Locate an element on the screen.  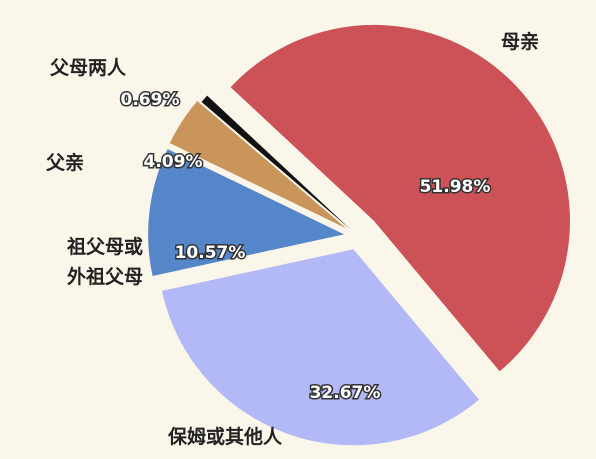
value-label: 10.57% is located at coordinates (210, 253).